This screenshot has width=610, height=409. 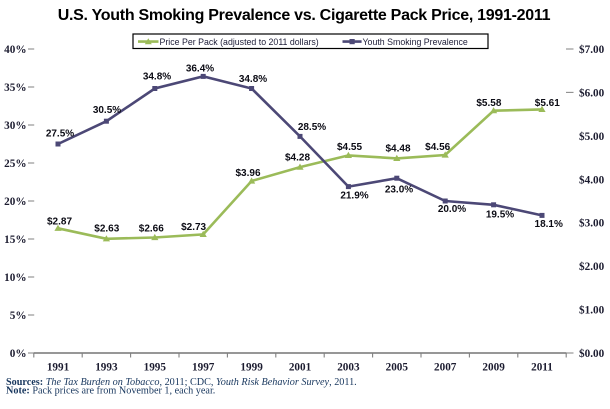 What do you see at coordinates (354, 196) in the screenshot?
I see `svg-text: 21.9%` at bounding box center [354, 196].